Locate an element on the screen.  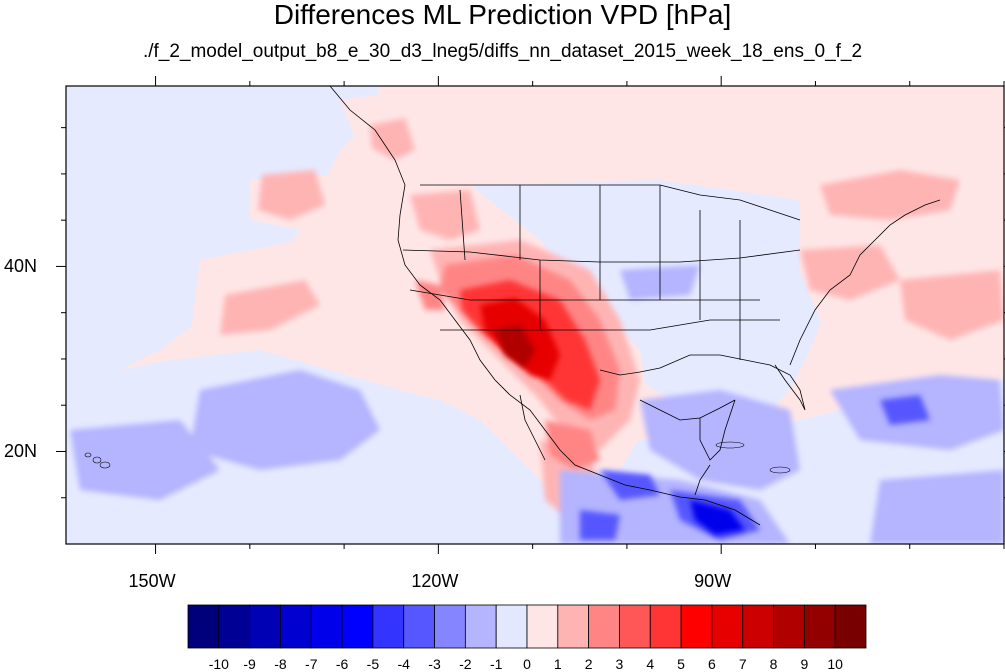
colorbar-label: 0 is located at coordinates (527, 664).